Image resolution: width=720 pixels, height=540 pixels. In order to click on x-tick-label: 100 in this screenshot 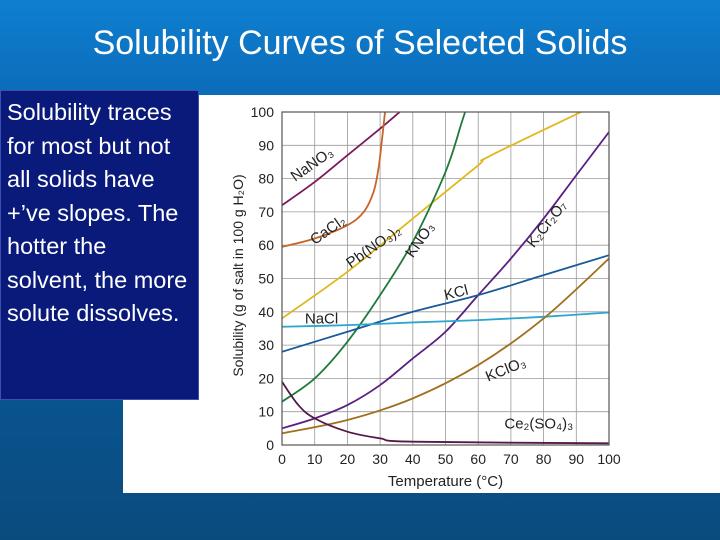, I will do `click(609, 459)`.